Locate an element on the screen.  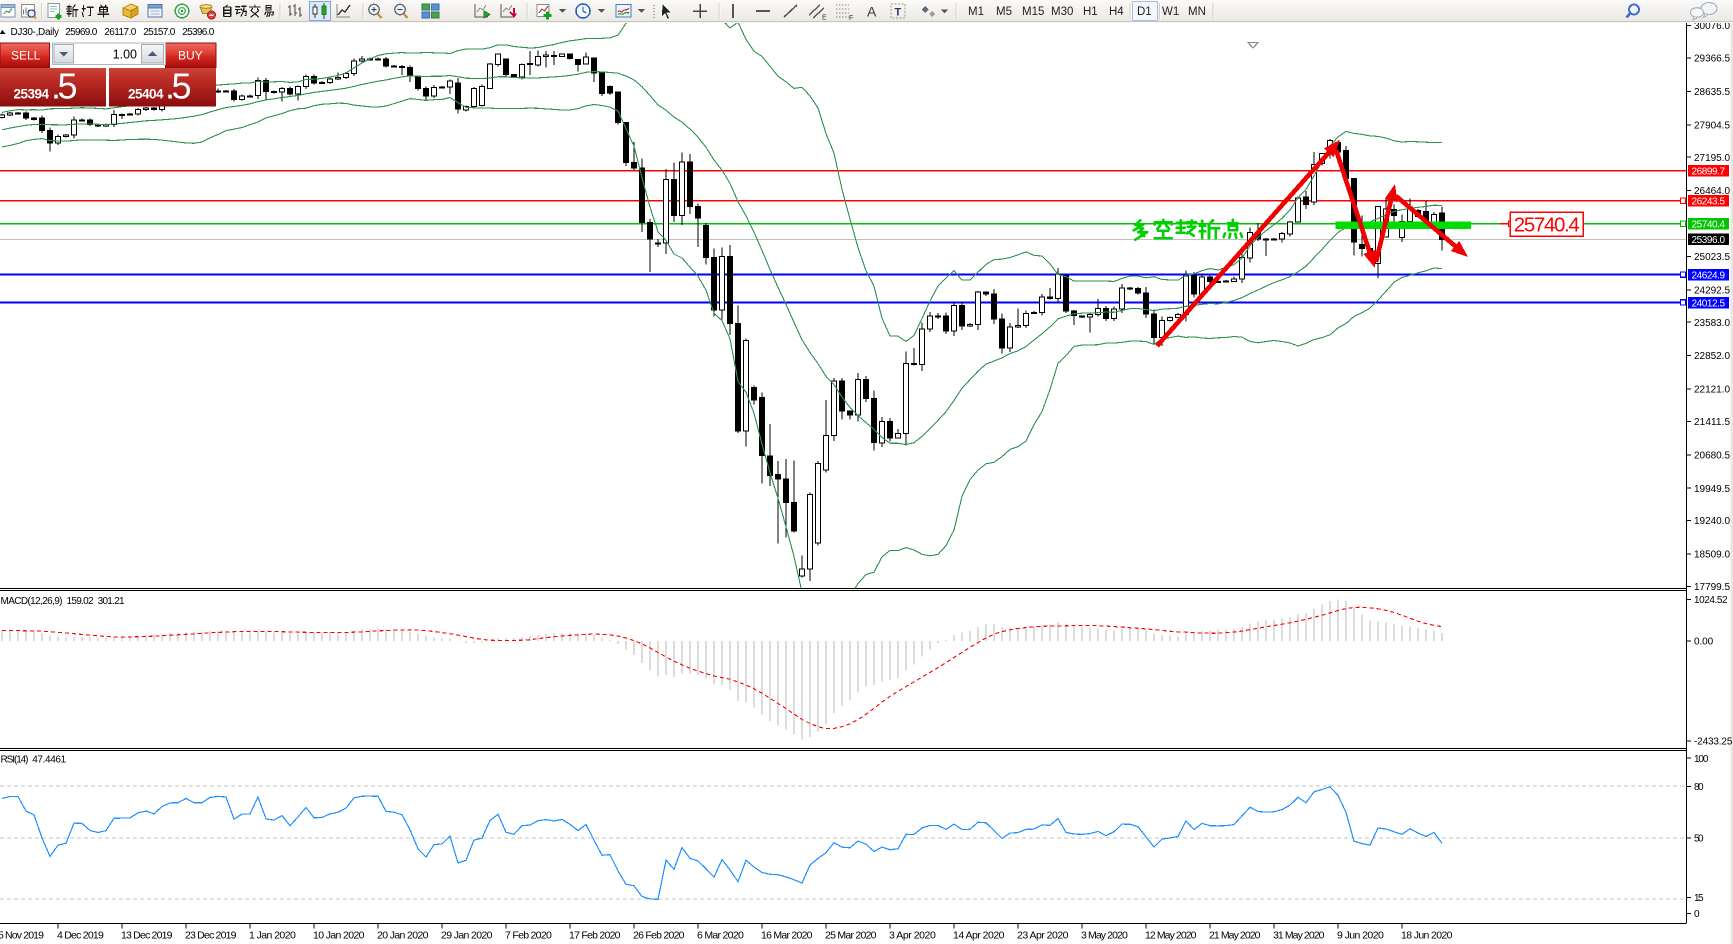
svg-text: 25394 is located at coordinates (32, 93).